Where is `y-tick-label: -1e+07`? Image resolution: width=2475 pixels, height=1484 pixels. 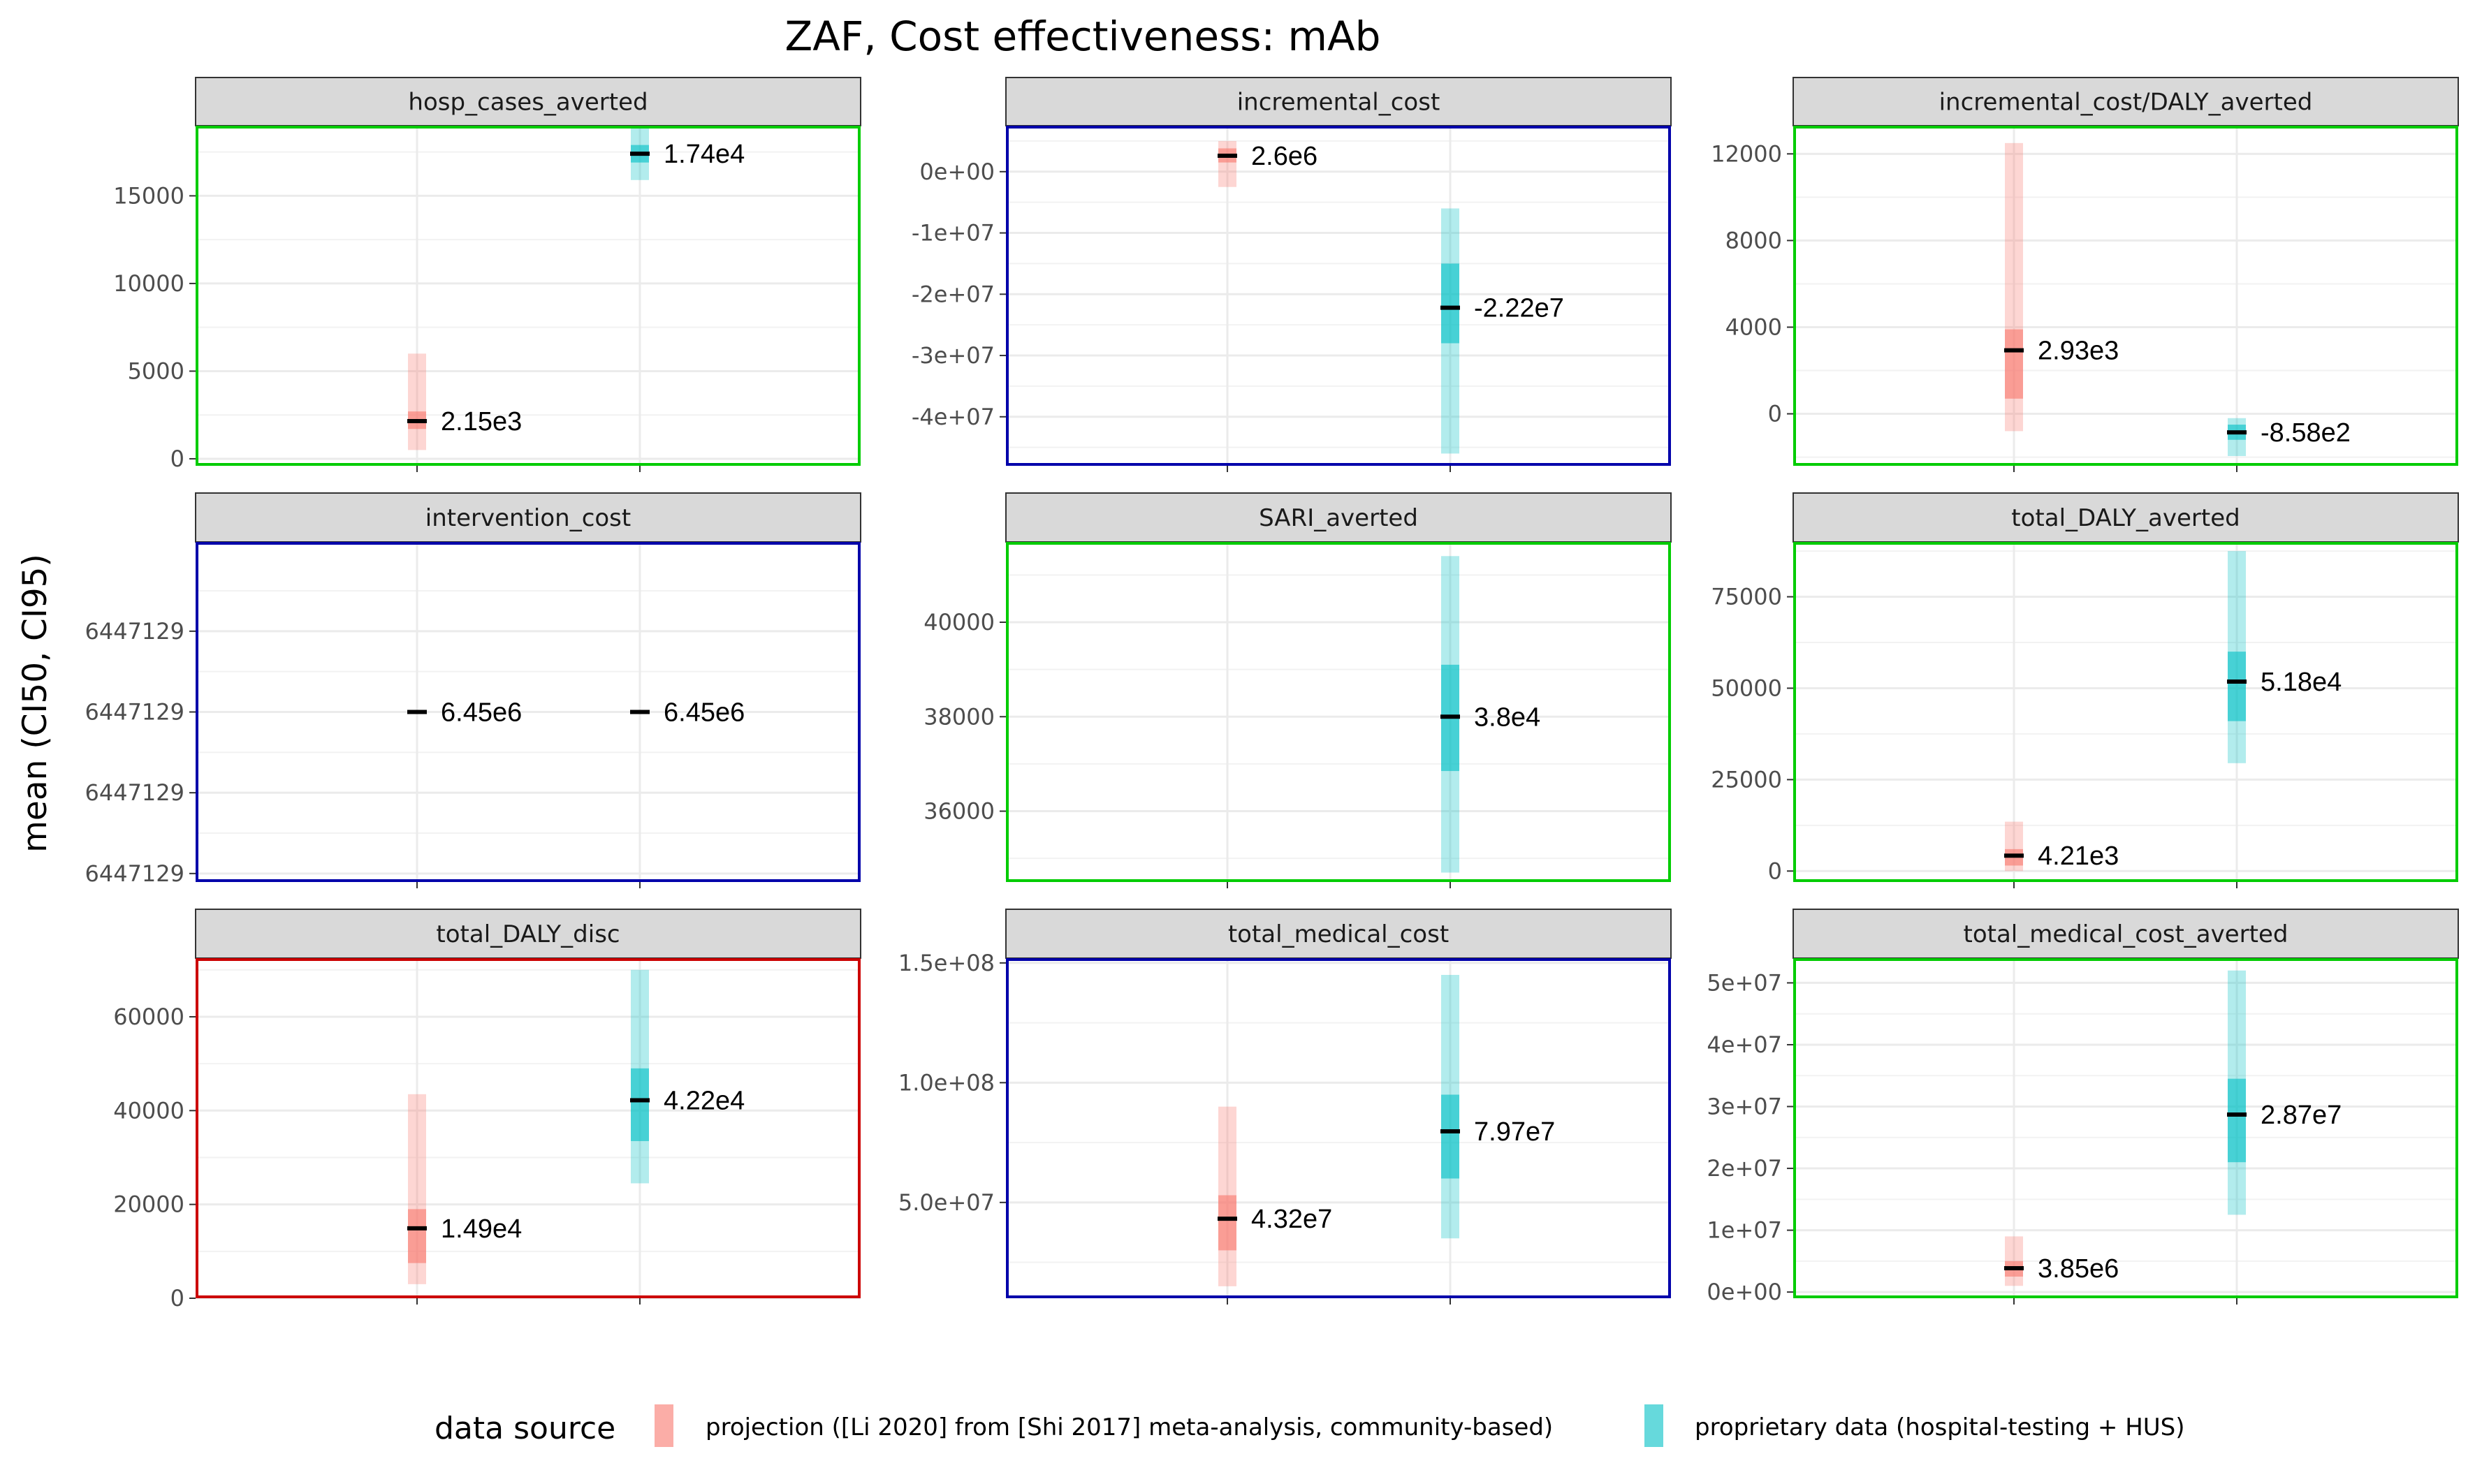
y-tick-label: -1e+07 is located at coordinates (953, 234).